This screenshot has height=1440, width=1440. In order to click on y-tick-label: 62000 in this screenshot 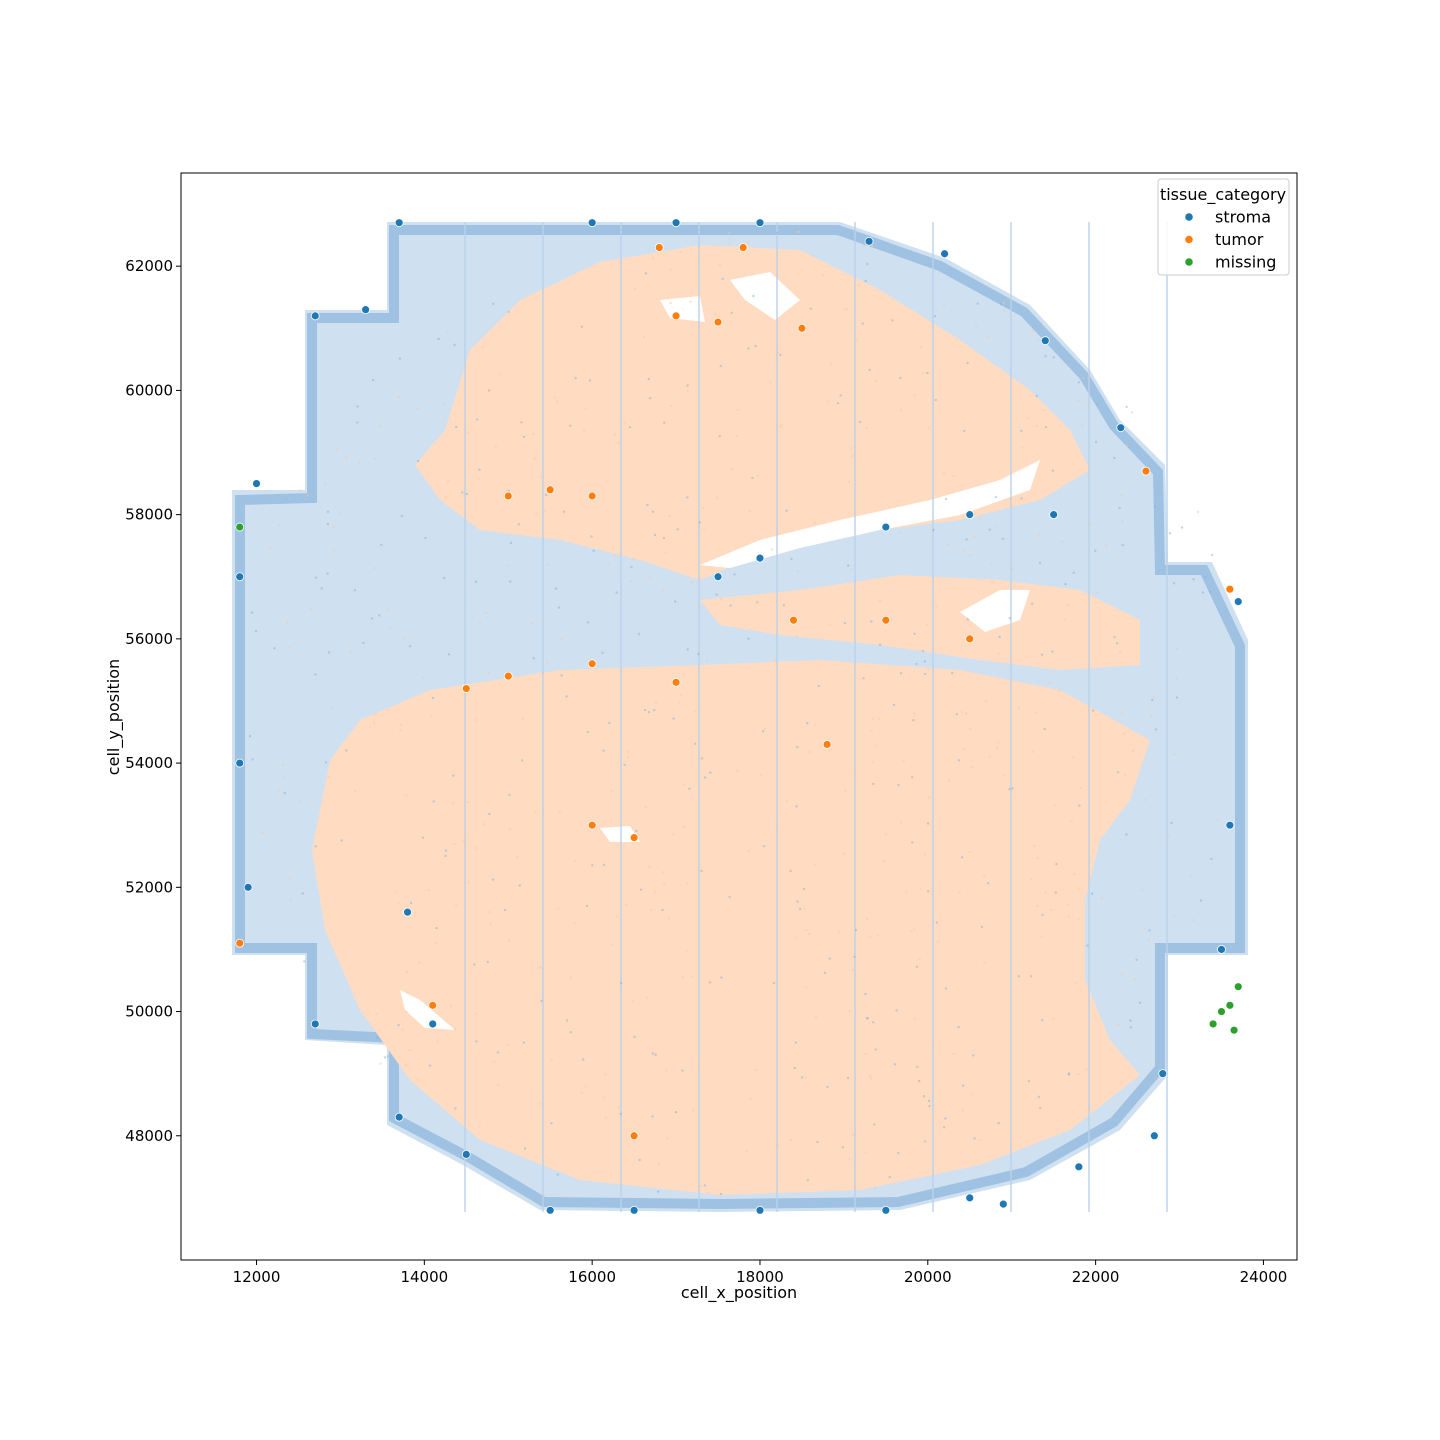, I will do `click(149, 266)`.